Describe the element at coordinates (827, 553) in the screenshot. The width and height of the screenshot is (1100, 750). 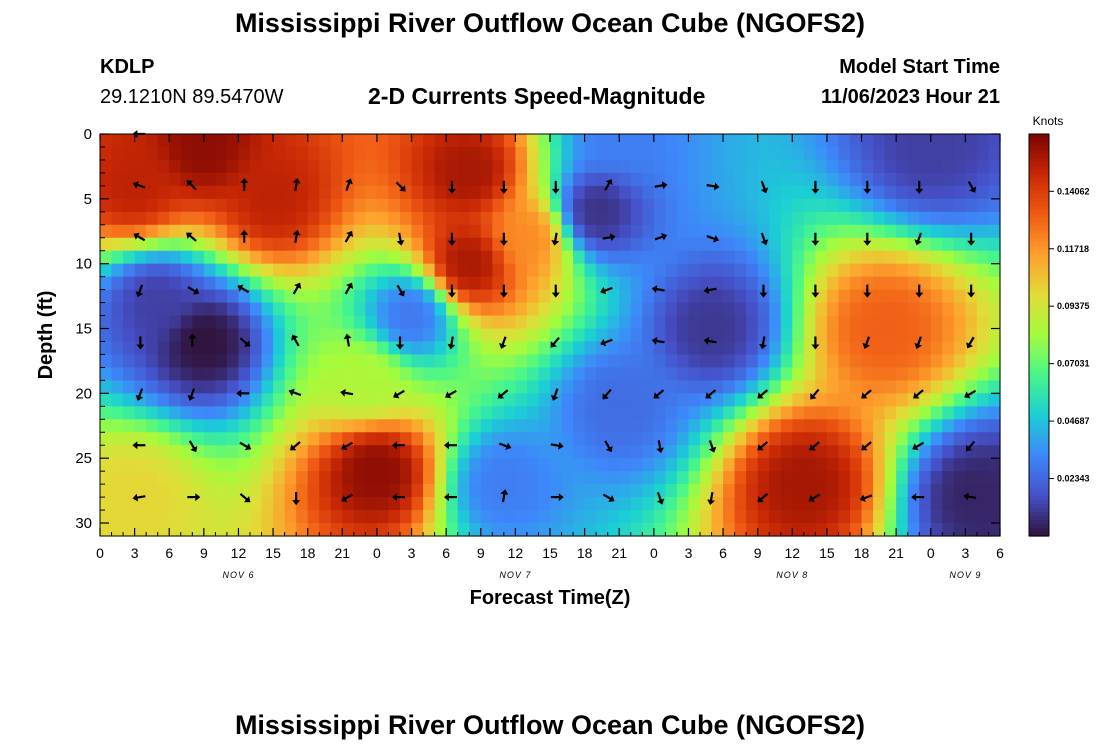
I see `x-tick-label: 15` at that location.